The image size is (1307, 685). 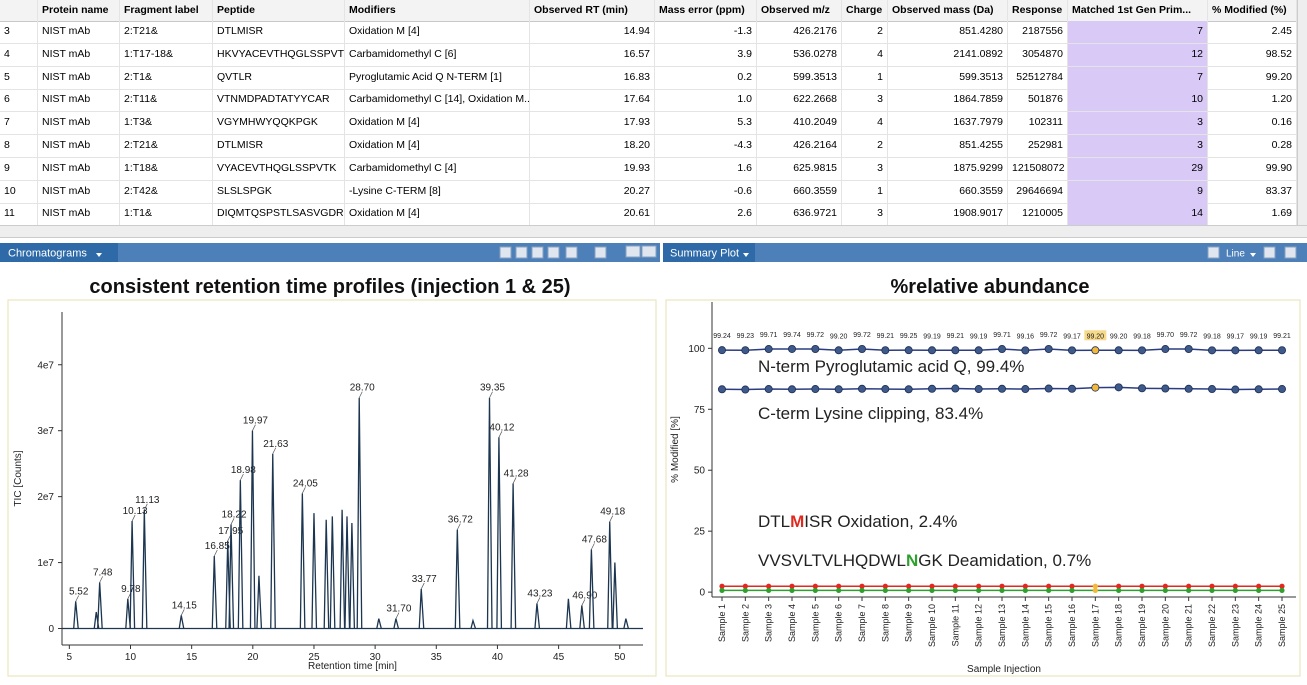 What do you see at coordinates (103, 572) in the screenshot?
I see `peak-label: 7.48` at bounding box center [103, 572].